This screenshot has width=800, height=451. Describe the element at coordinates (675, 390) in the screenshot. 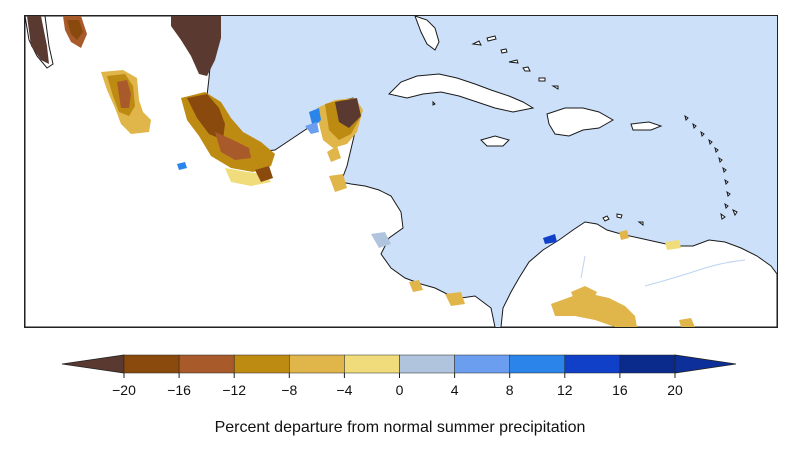

I see `legend-tick-label: 20` at that location.